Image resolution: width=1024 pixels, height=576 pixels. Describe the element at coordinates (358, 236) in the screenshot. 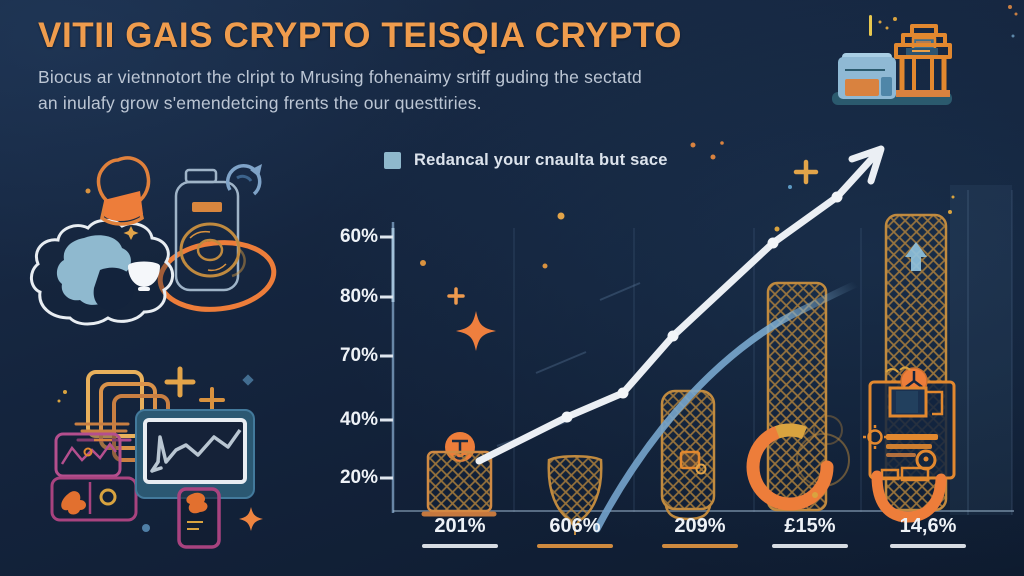

I see `y-tick-label: 60%` at that location.